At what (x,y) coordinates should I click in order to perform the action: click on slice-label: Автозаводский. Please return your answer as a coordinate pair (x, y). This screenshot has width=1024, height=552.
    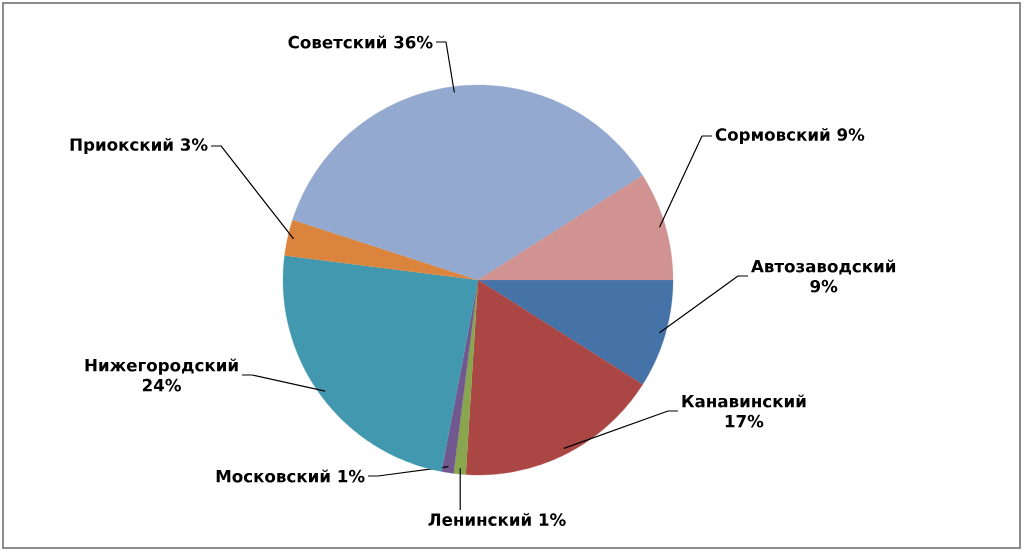
    Looking at the image, I should click on (823, 267).